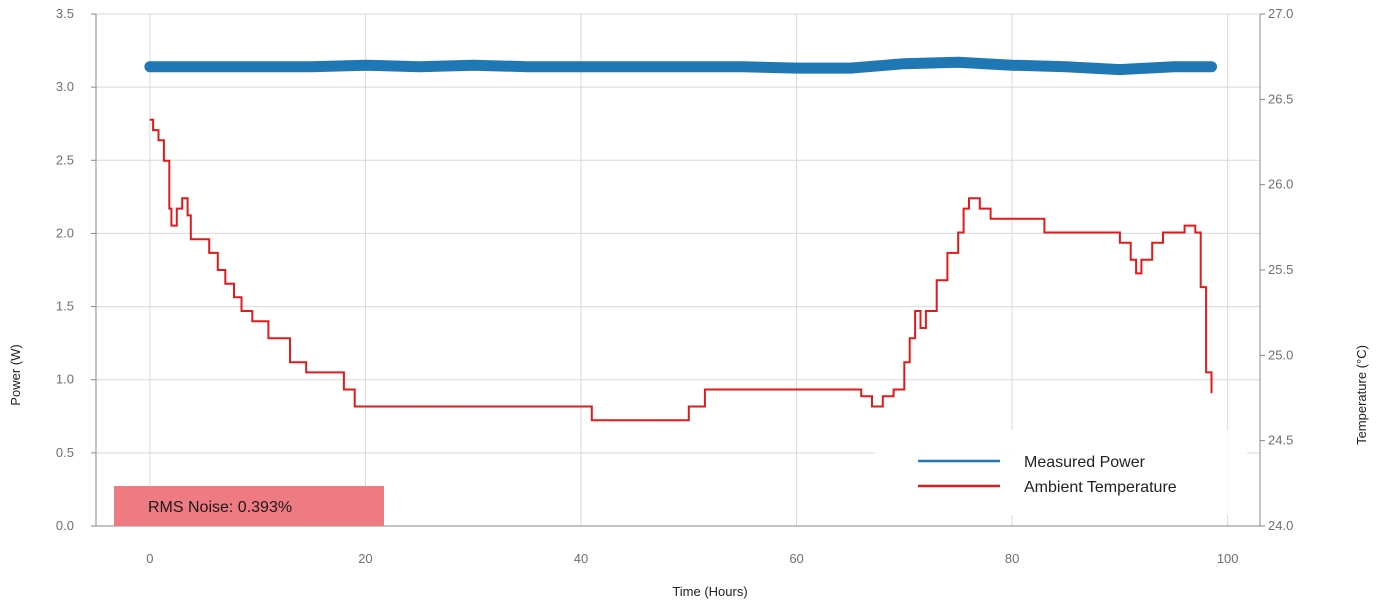 Image resolution: width=1383 pixels, height=603 pixels. I want to click on x-axis-title: Time (Hours), so click(709, 591).